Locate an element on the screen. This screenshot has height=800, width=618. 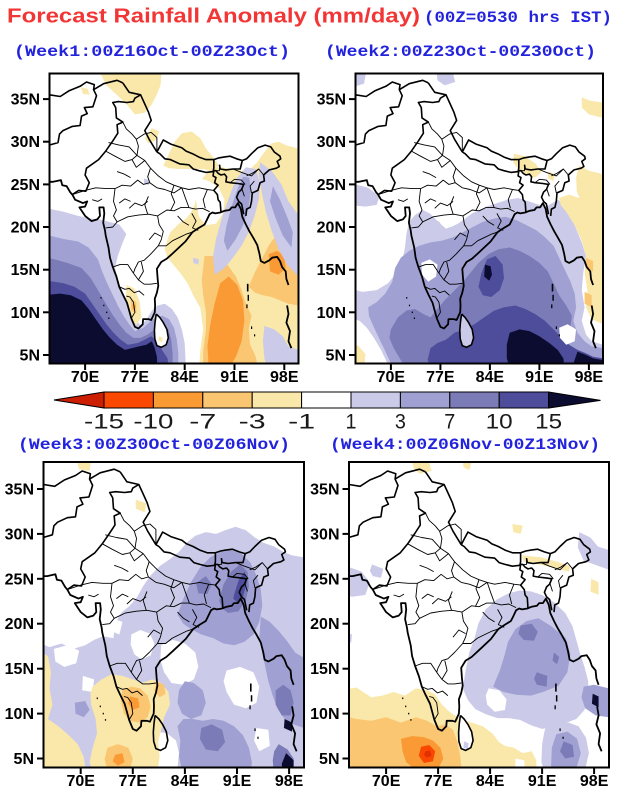
svg-text: -7 is located at coordinates (202, 422).